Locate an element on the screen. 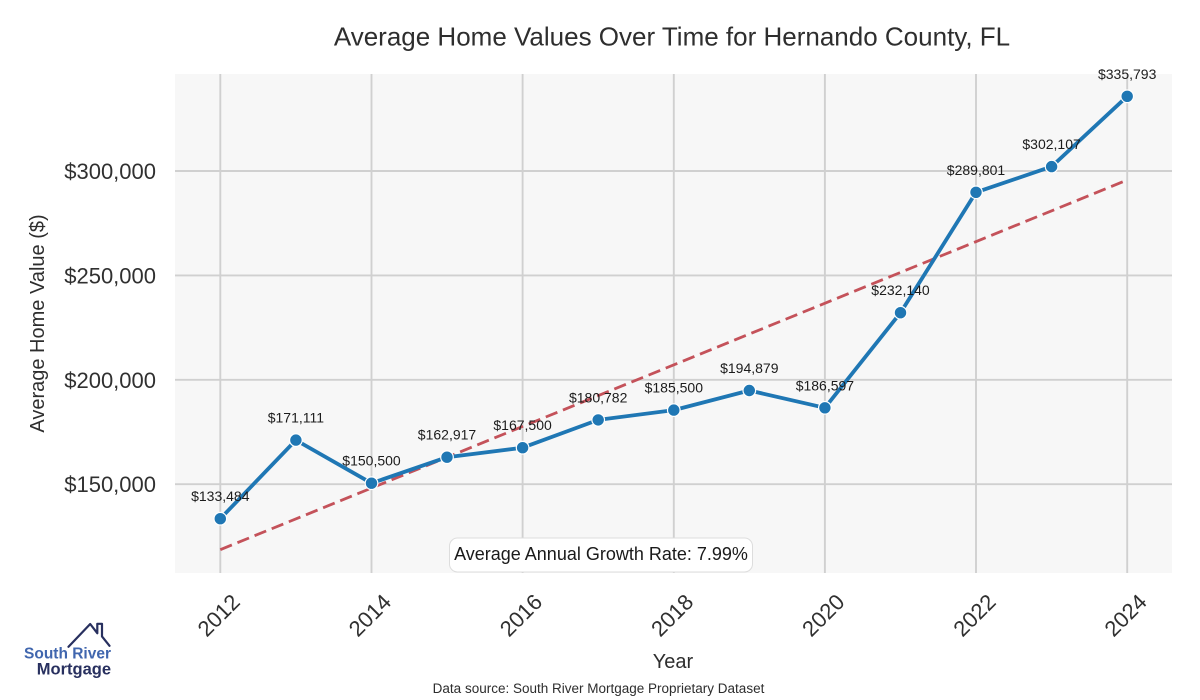 Image resolution: width=1200 pixels, height=700 pixels. svg-text: $171,111 is located at coordinates (296, 418).